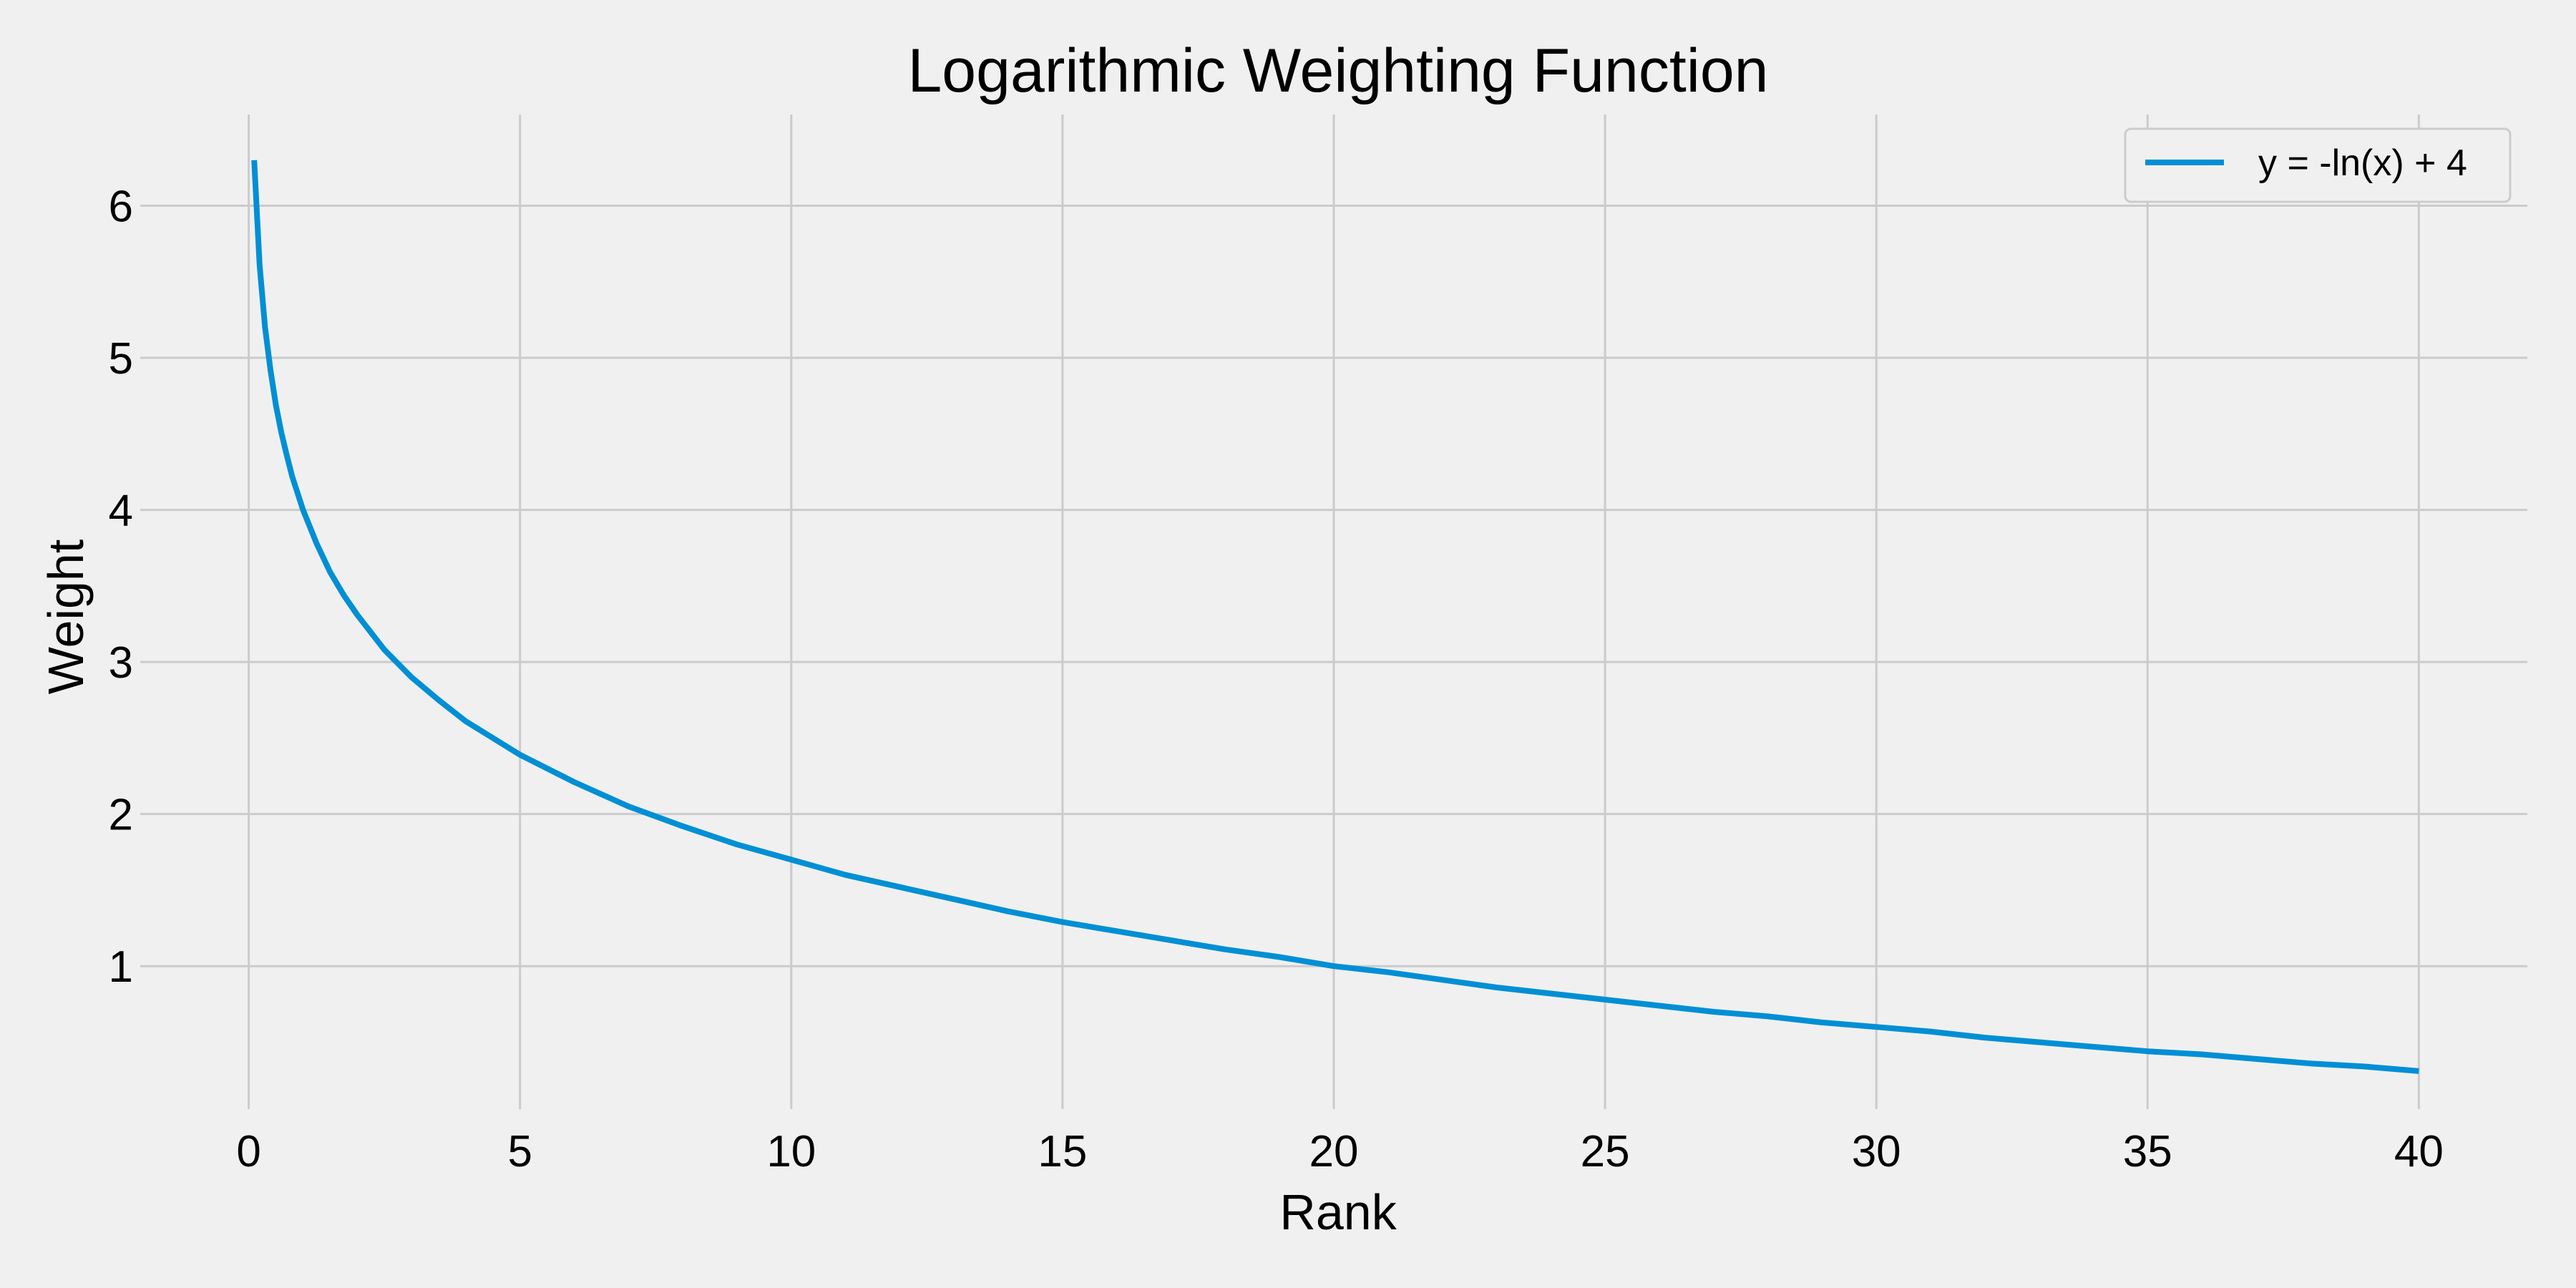  What do you see at coordinates (121, 663) in the screenshot?
I see `y-tick-label: 3` at bounding box center [121, 663].